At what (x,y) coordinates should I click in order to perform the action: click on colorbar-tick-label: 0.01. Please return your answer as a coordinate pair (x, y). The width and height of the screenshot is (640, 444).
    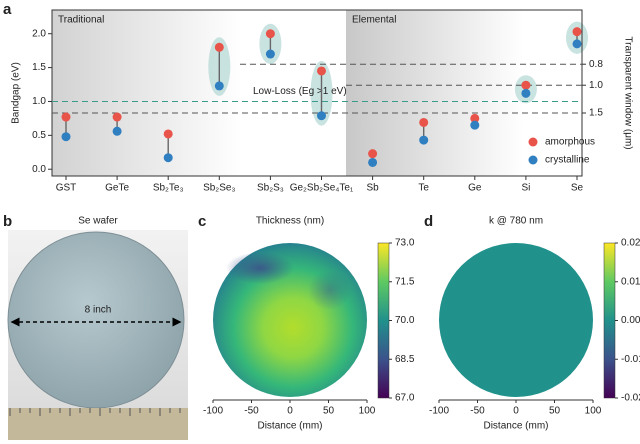
    Looking at the image, I should click on (630, 281).